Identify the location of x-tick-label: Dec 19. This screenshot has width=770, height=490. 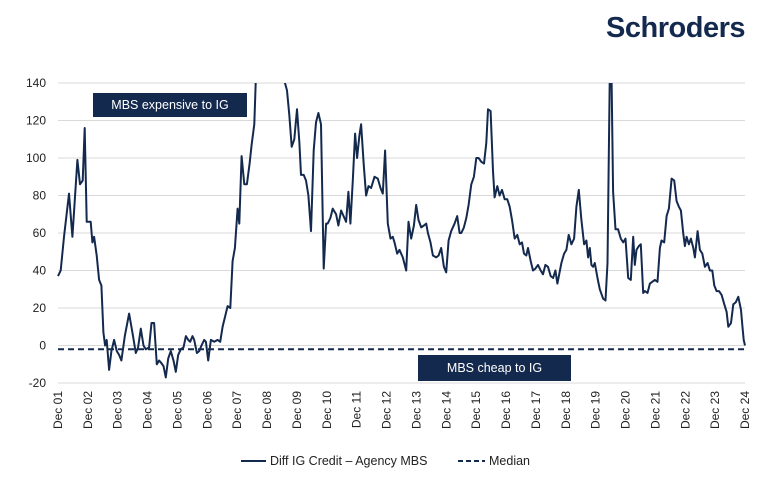
(596, 410).